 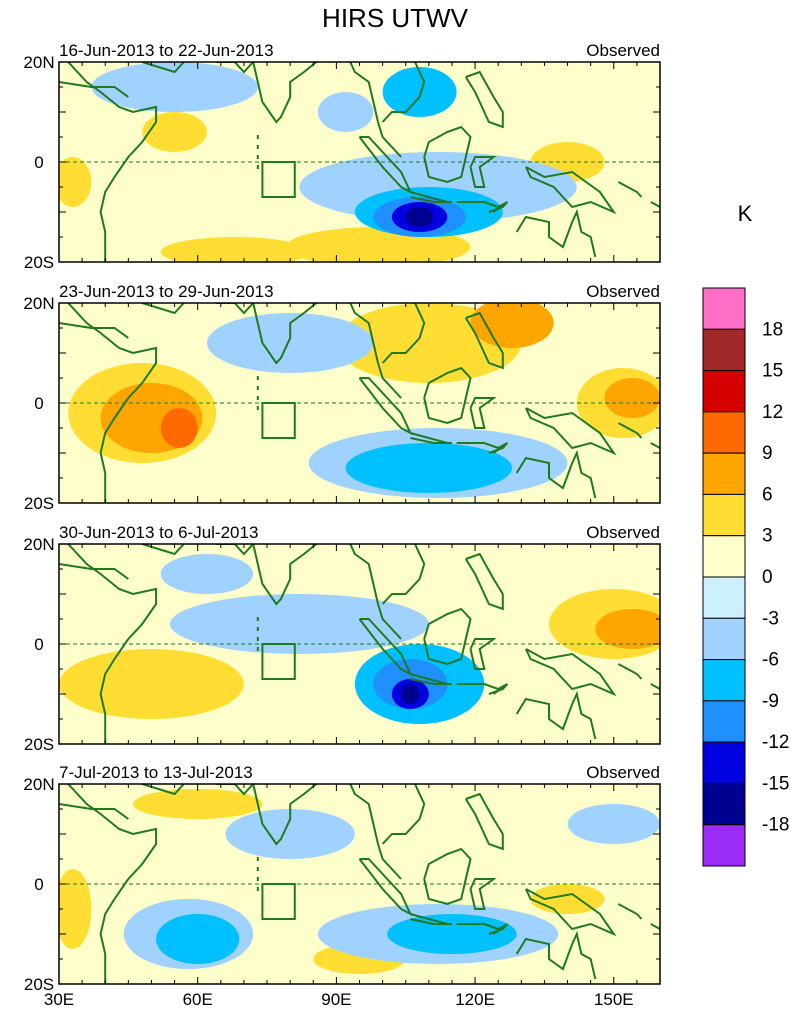 I want to click on panel-period: 7-Jul-2013 to 13-Jul-2013, so click(x=156, y=772).